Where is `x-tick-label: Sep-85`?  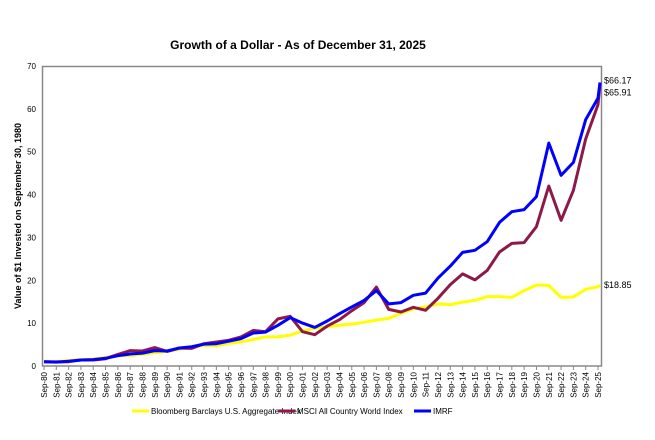 x-tick-label: Sep-85 is located at coordinates (106, 384).